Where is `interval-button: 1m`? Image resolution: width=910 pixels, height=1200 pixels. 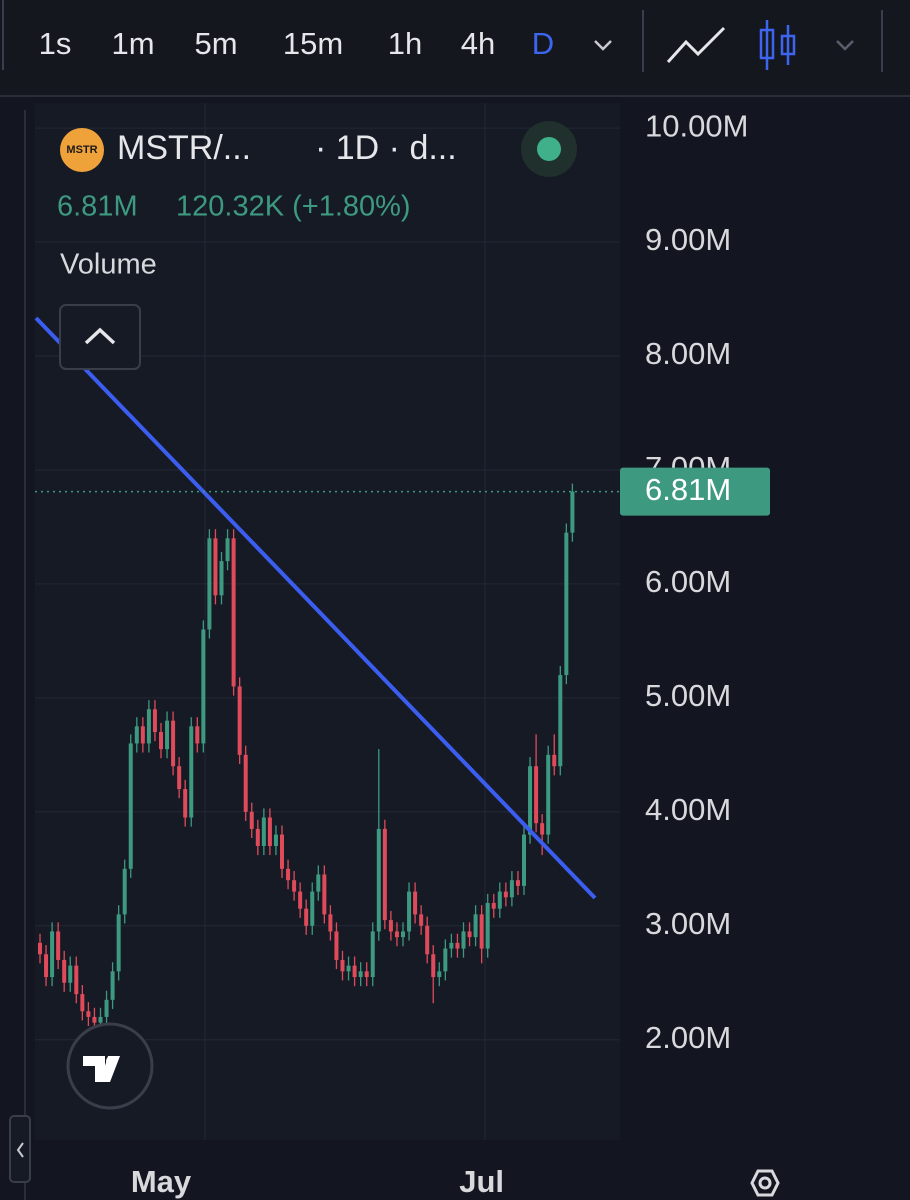
interval-button: 1m is located at coordinates (132, 43).